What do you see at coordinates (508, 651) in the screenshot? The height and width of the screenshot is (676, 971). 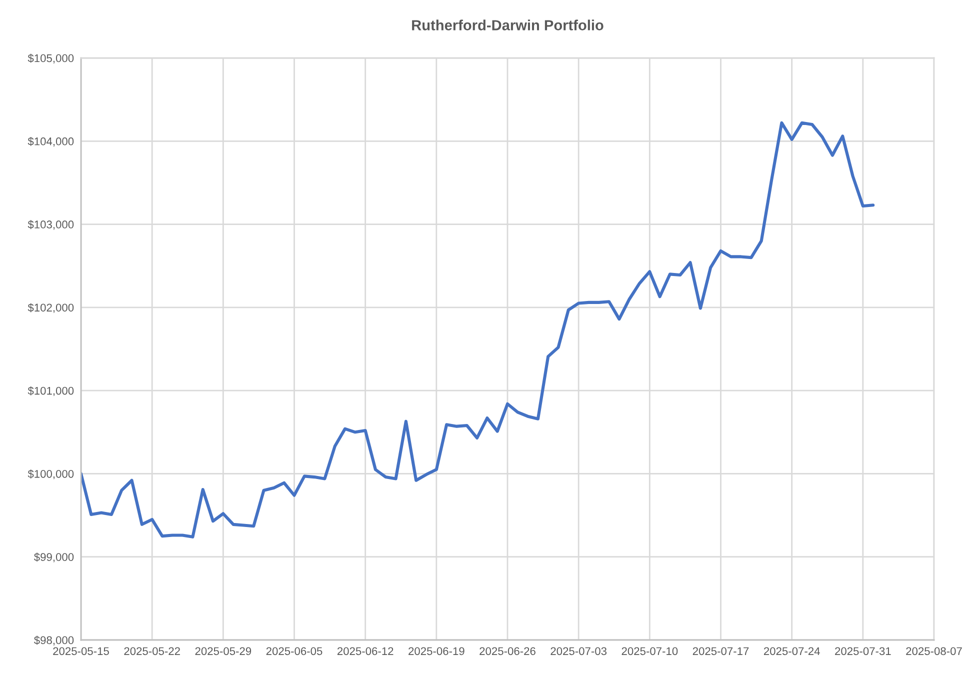 I see `x-tick-label: 2025-06-26` at bounding box center [508, 651].